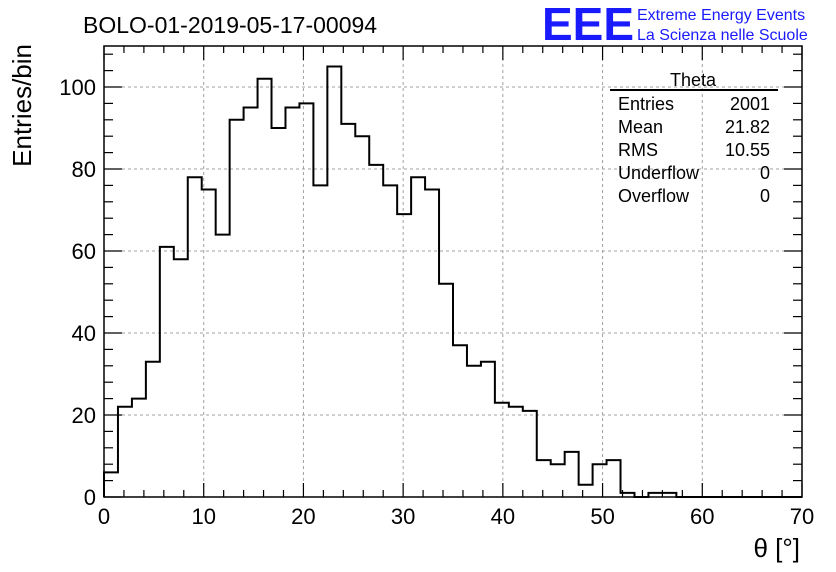  What do you see at coordinates (640, 127) in the screenshot?
I see `stats-label-mean: Mean` at bounding box center [640, 127].